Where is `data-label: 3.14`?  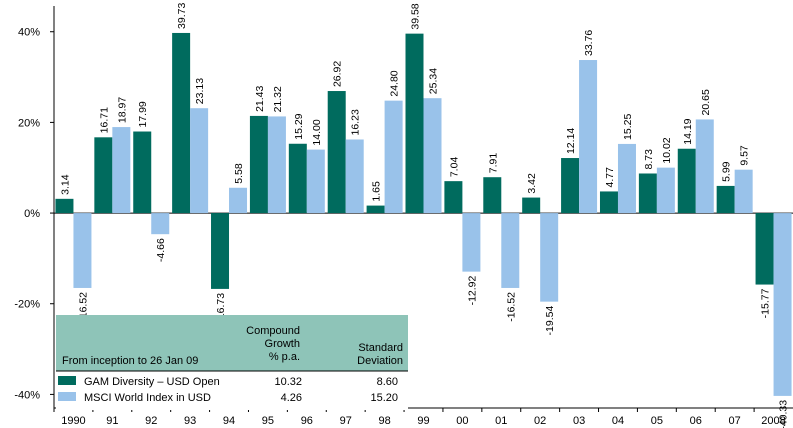 data-label: 3.14 is located at coordinates (65, 184).